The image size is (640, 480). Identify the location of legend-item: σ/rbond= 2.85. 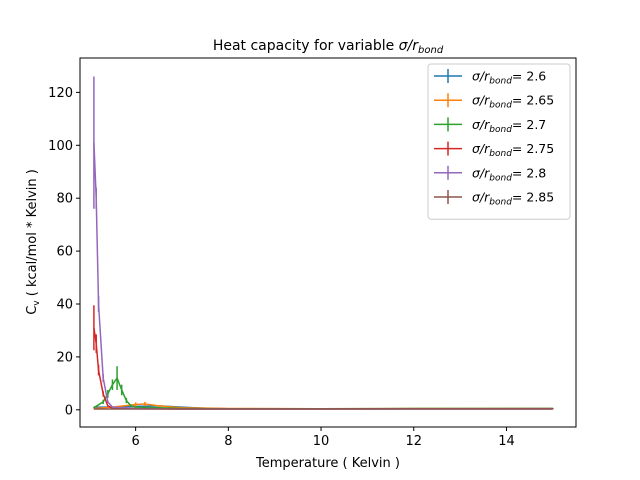
(494, 199).